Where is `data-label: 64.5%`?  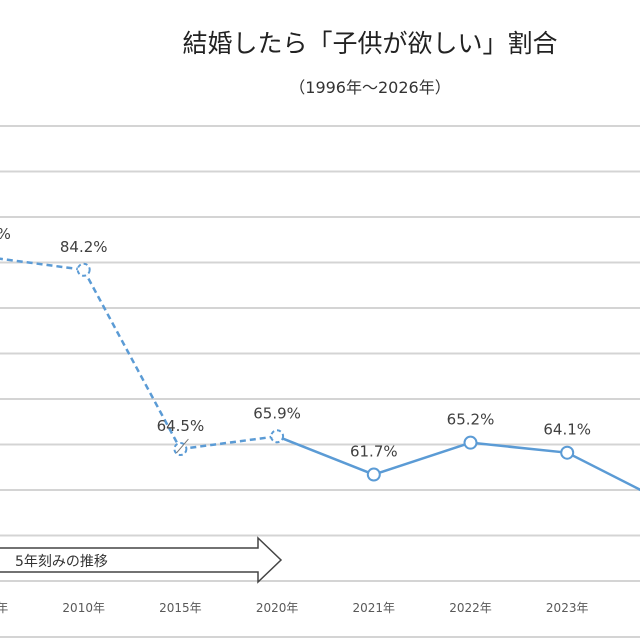
data-label: 64.5% is located at coordinates (181, 426).